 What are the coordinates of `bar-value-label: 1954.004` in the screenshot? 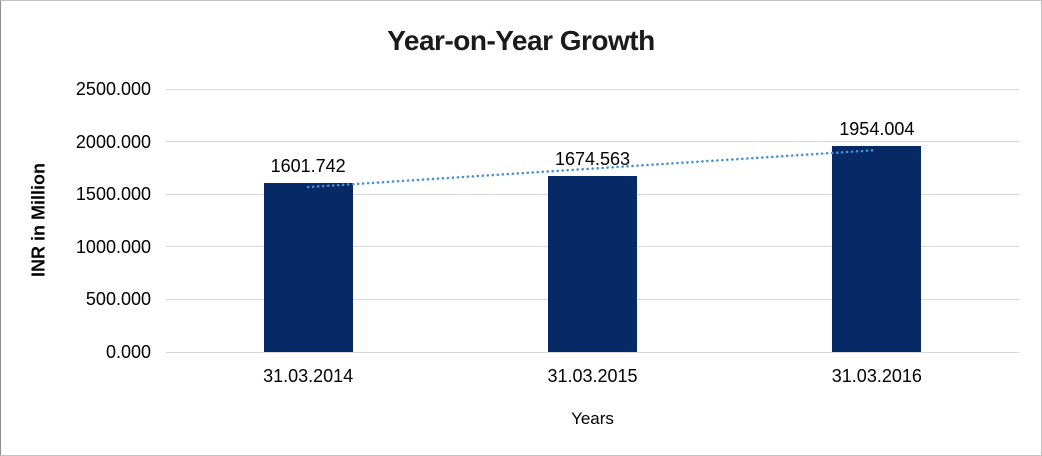 It's located at (877, 129).